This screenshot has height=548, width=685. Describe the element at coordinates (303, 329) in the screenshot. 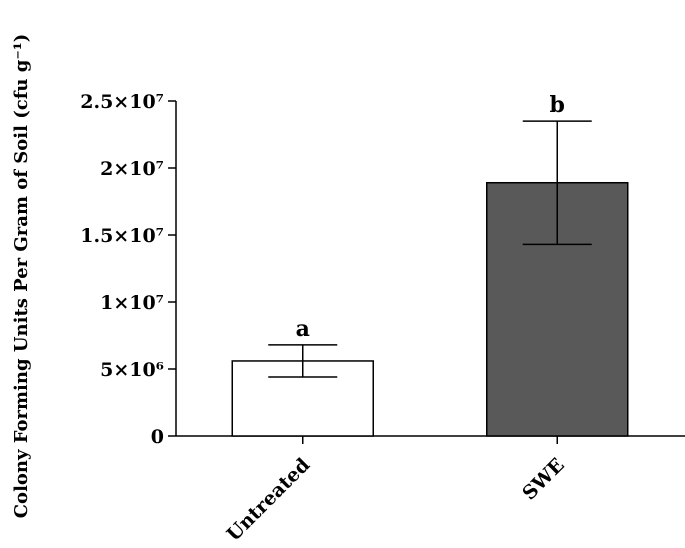

I see `significance-label: a` at that location.